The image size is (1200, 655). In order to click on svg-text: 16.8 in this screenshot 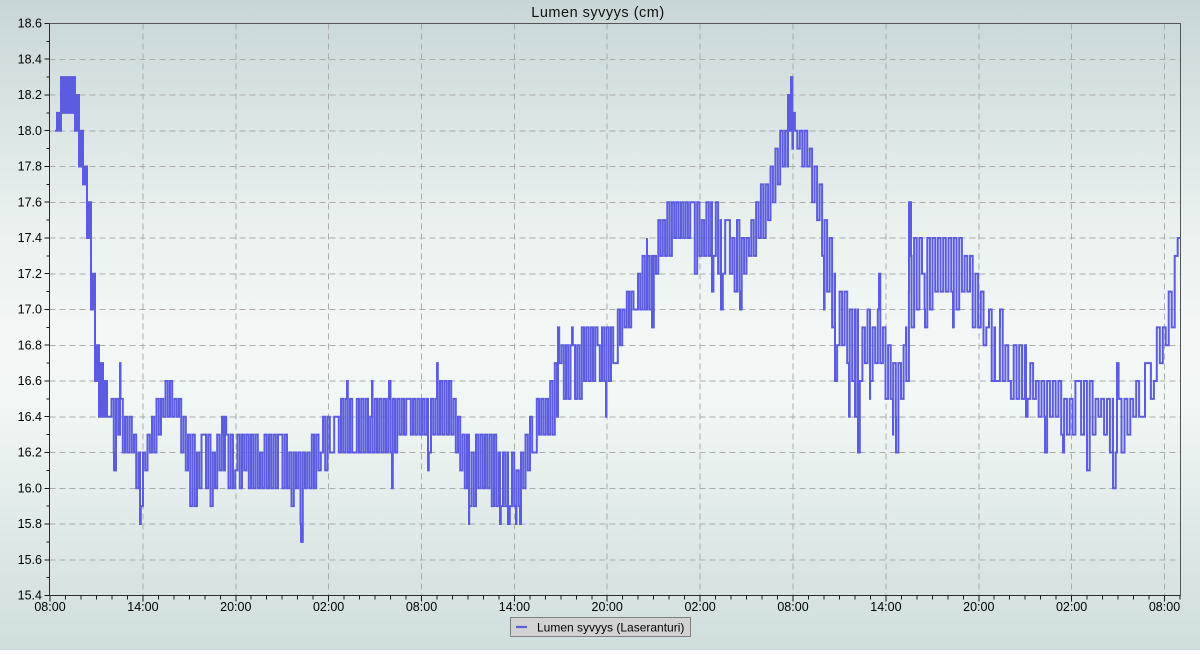, I will do `click(30, 346)`.